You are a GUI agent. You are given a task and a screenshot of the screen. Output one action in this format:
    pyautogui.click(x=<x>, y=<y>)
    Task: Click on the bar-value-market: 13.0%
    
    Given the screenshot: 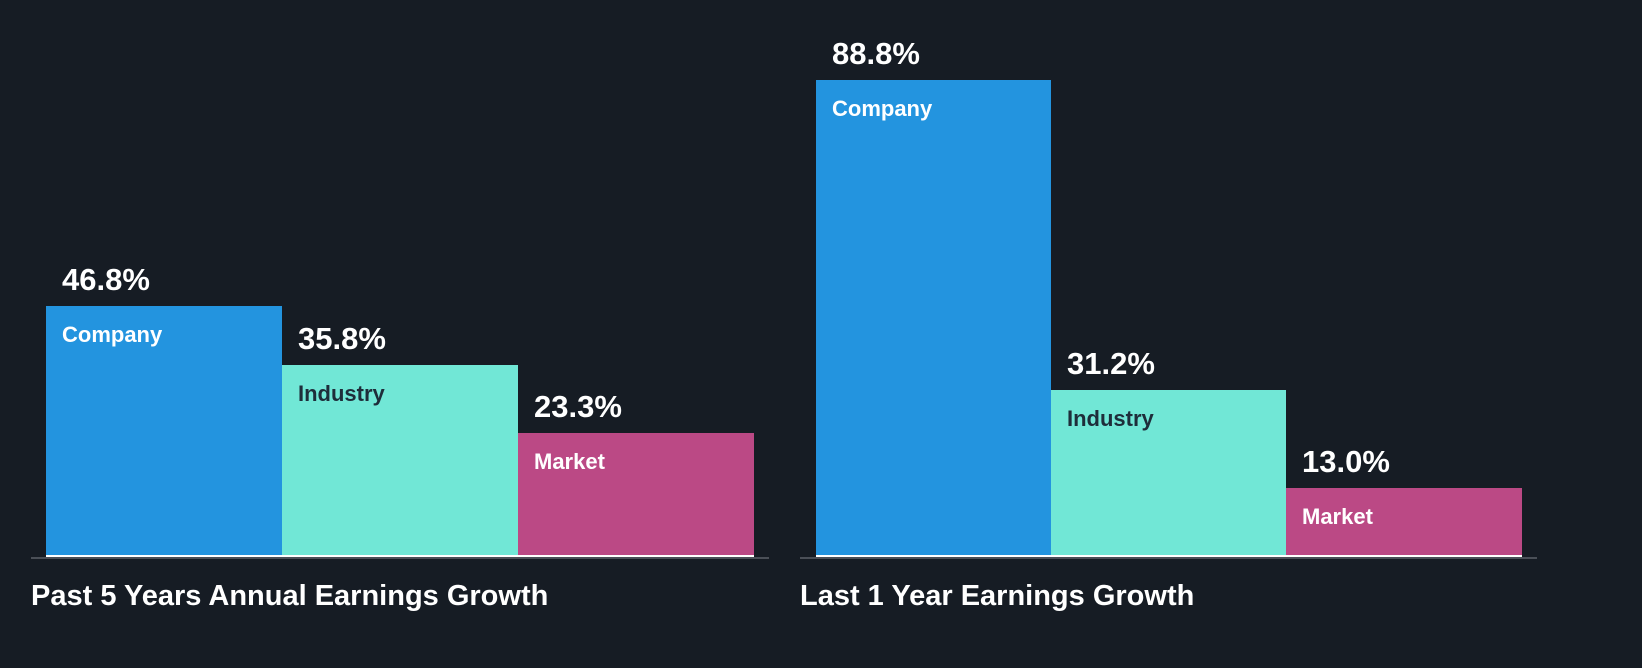 What is the action you would take?
    pyautogui.click(x=1346, y=461)
    